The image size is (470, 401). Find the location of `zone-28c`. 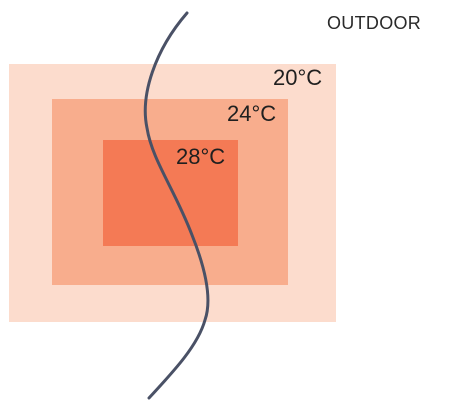

zone-28c is located at coordinates (170, 193).